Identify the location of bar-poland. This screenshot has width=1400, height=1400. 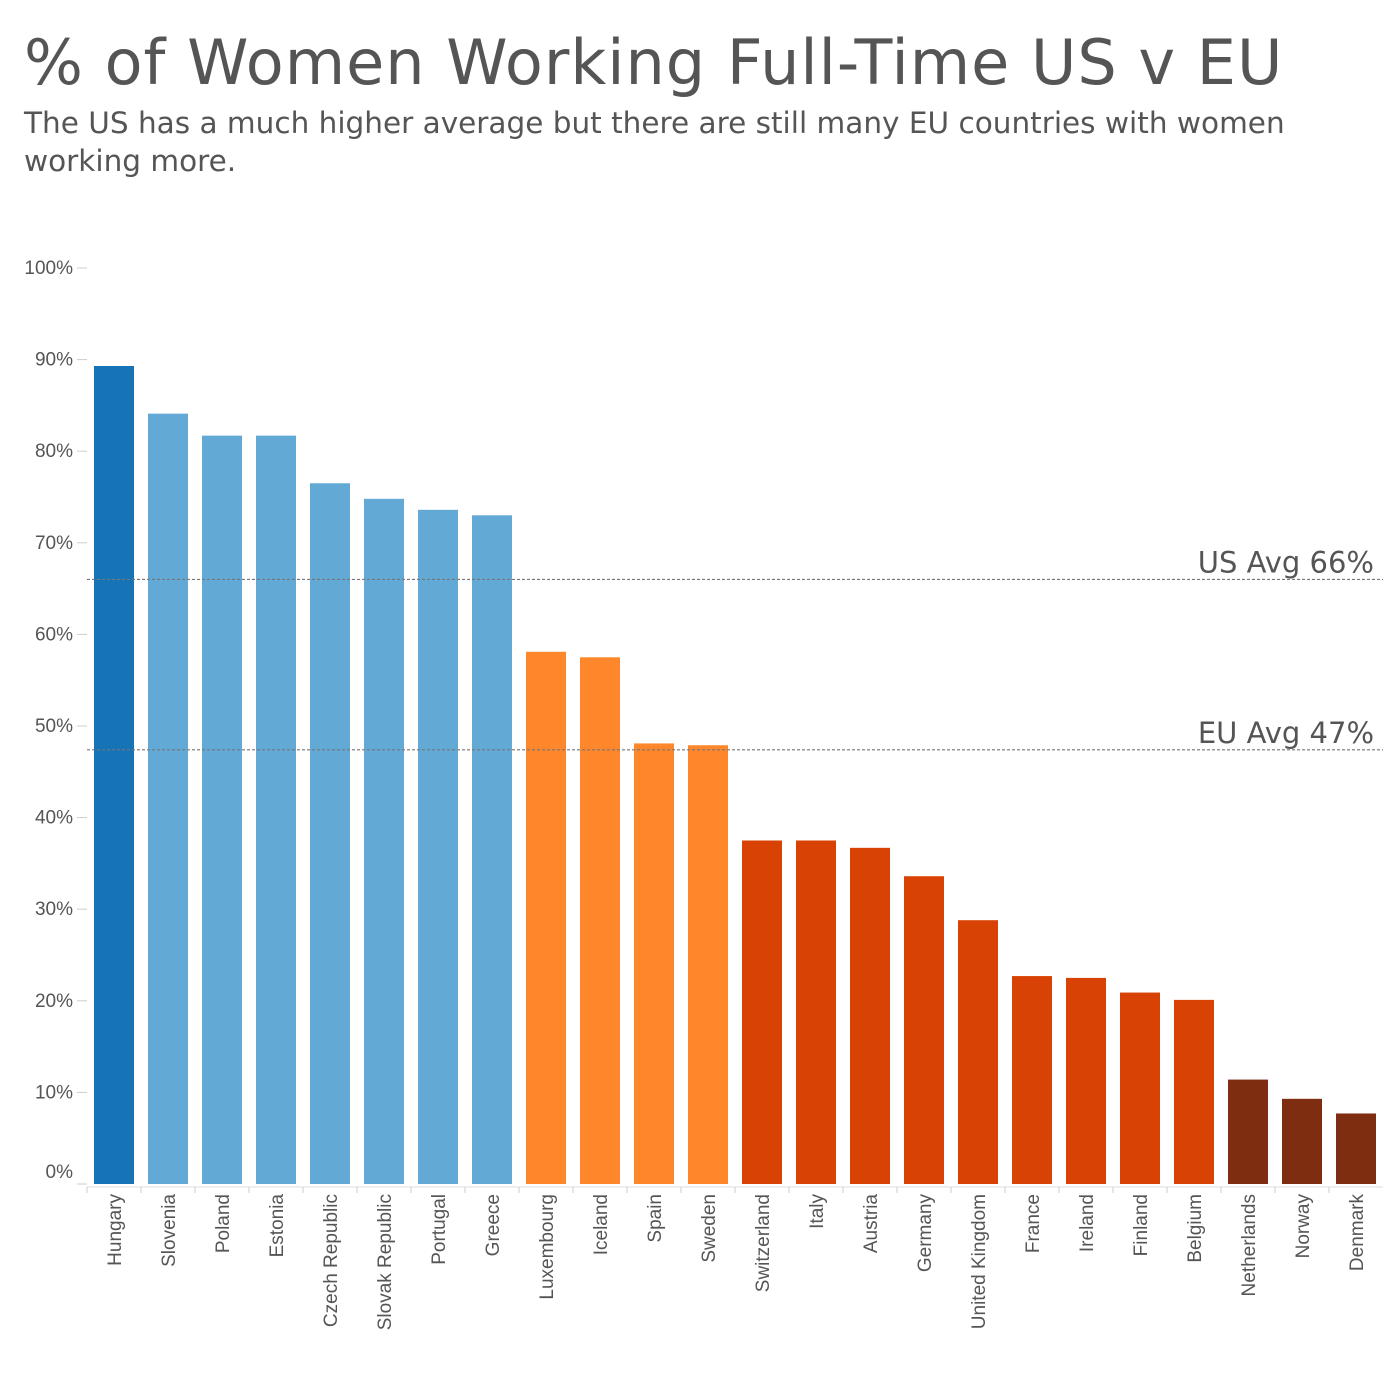
(222, 809).